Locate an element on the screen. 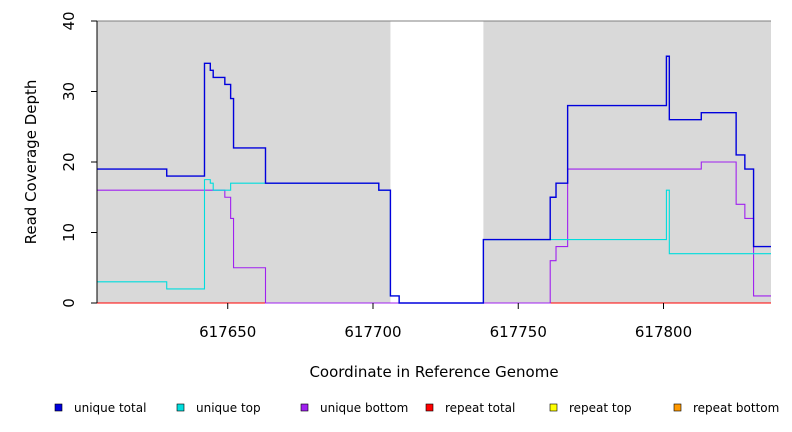  y-tick-label-0: 0 is located at coordinates (69, 303).